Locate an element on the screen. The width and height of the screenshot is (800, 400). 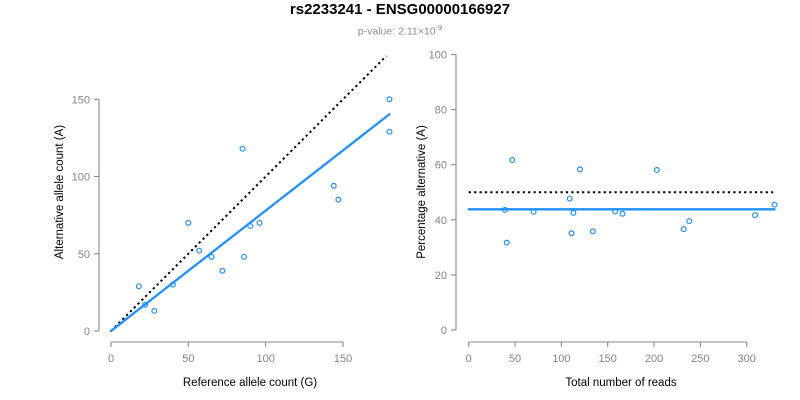
figure-subtitle: p-value: 2.11×10-9 is located at coordinates (400, 30).